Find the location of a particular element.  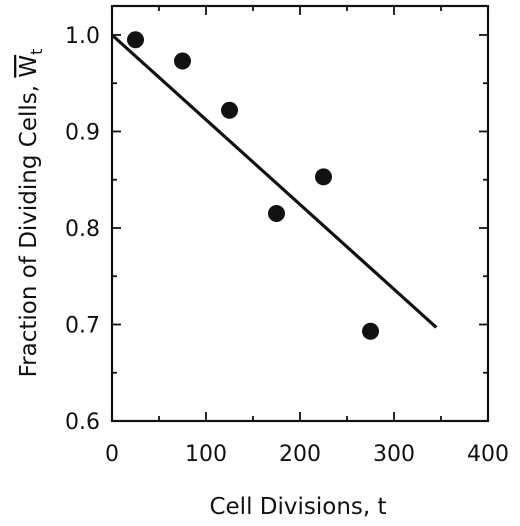

y-tick-label: 0.6 is located at coordinates (82, 422).